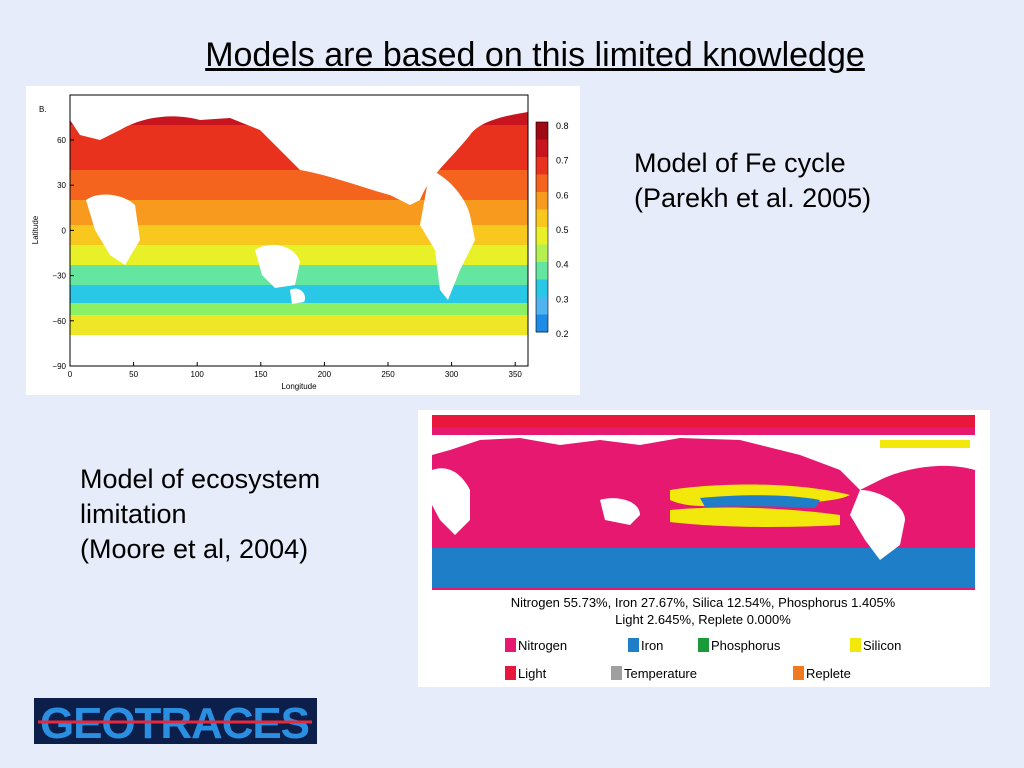 The height and width of the screenshot is (768, 1024). What do you see at coordinates (828, 673) in the screenshot?
I see `legend-label: Replete` at bounding box center [828, 673].